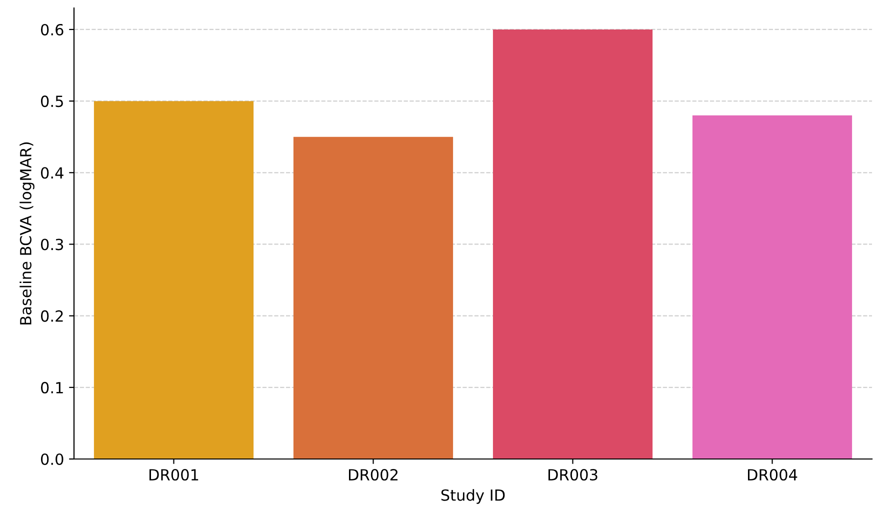 This screenshot has height=513, width=877. I want to click on y-tick-label: 0.0, so click(52, 459).